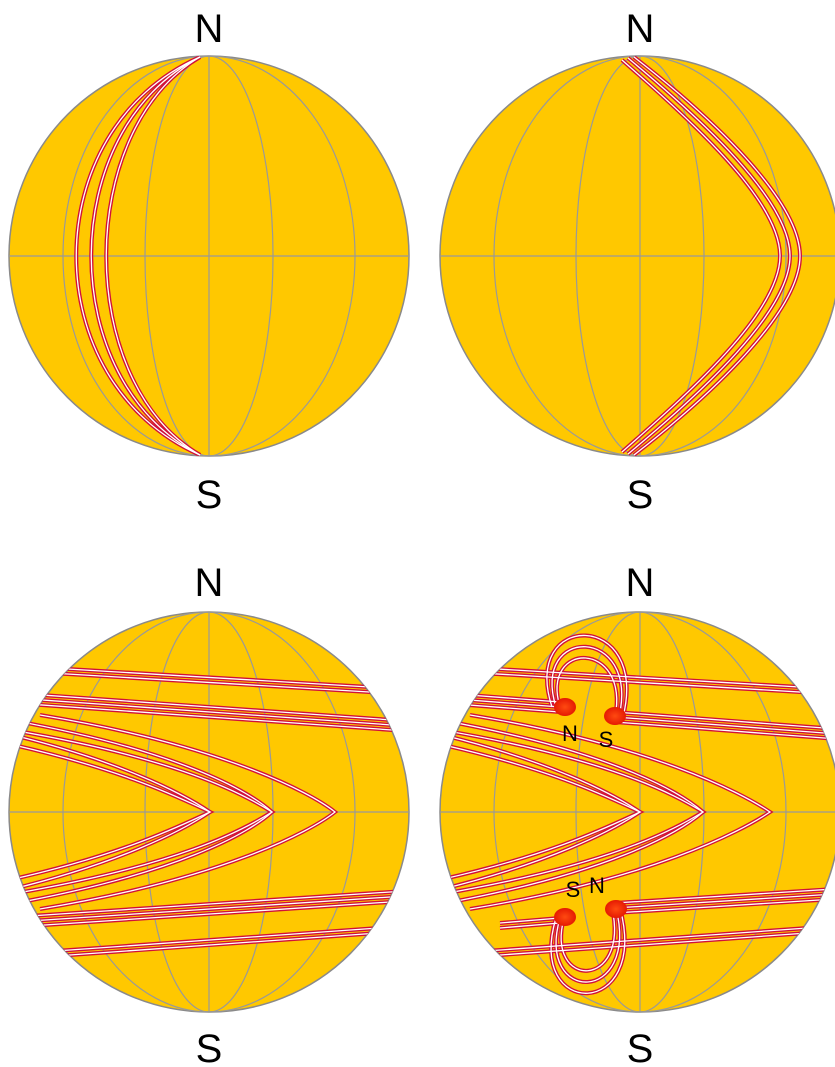 The width and height of the screenshot is (835, 1067). I want to click on sunspot-upper-right, so click(615, 716).